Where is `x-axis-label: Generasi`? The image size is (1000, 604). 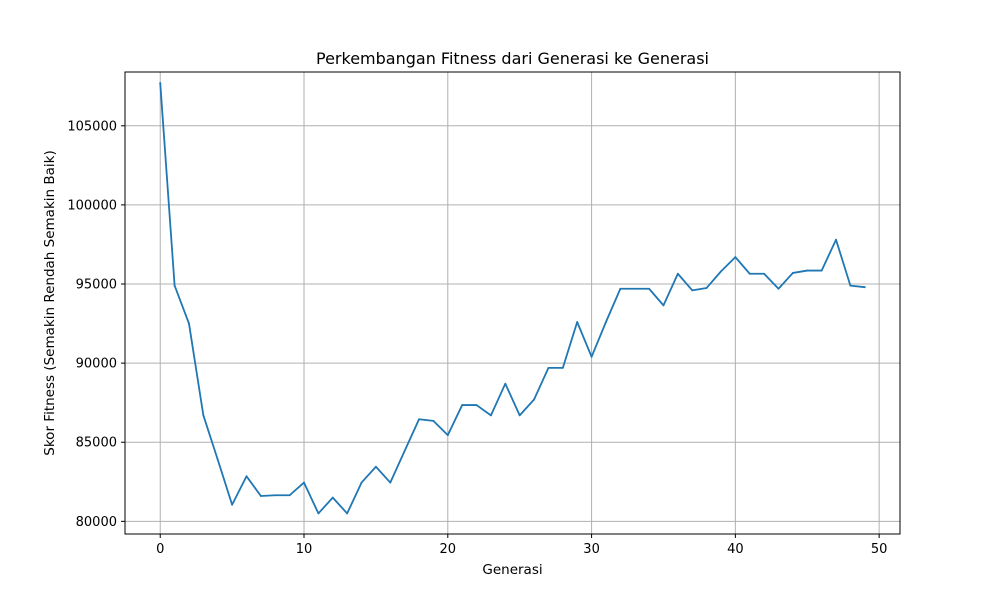 x-axis-label: Generasi is located at coordinates (512, 570).